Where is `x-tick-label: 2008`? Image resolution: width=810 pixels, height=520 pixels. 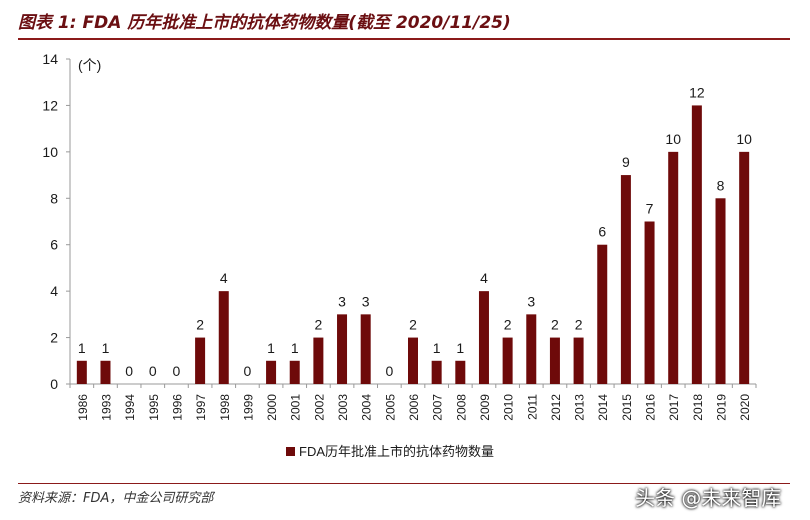 x-tick-label: 2008 is located at coordinates (461, 407).